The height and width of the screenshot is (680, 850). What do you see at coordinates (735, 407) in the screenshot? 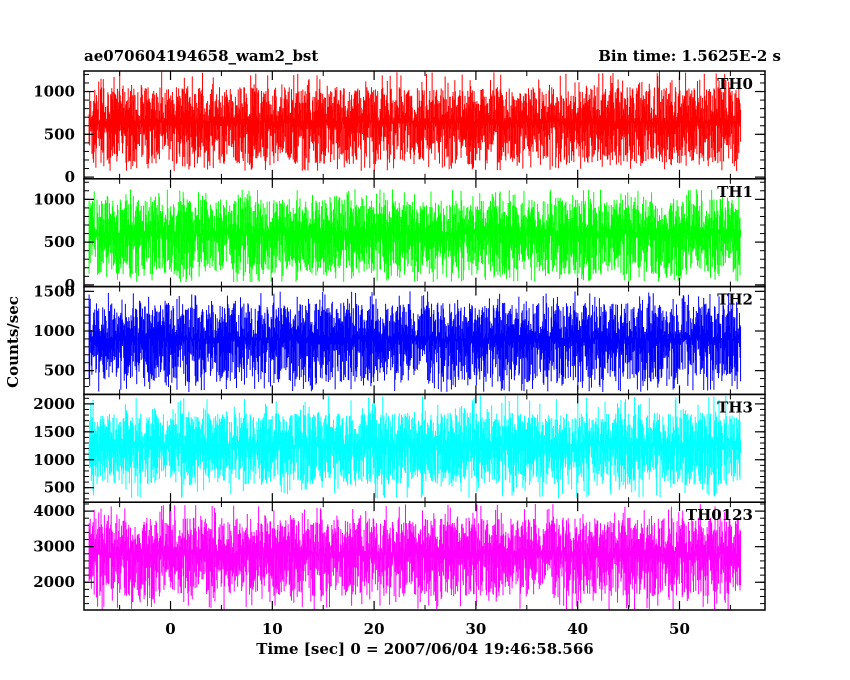
I see `panel-label: TH3` at bounding box center [735, 407].